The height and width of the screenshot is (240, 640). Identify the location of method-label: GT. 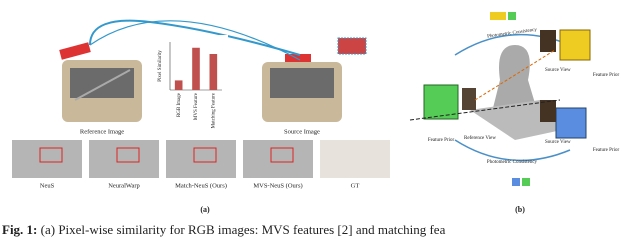
(355, 185).